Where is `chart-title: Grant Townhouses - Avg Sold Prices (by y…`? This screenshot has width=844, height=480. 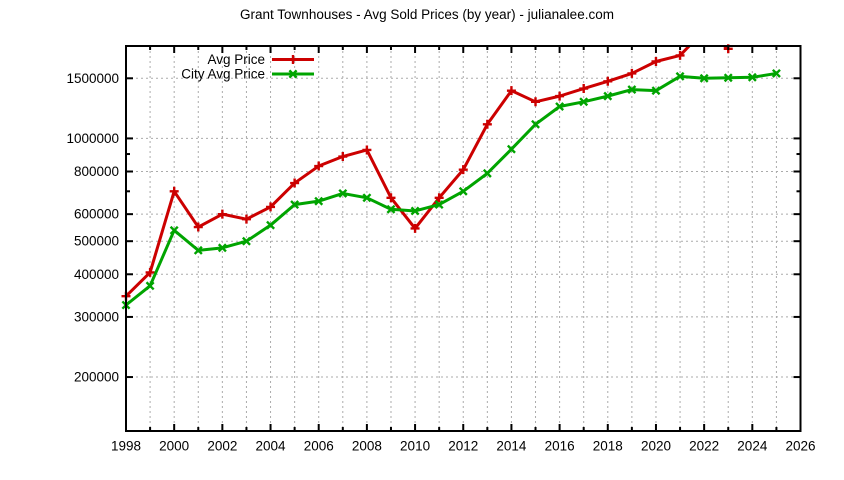 chart-title: Grant Townhouses - Avg Sold Prices (by y… is located at coordinates (427, 14).